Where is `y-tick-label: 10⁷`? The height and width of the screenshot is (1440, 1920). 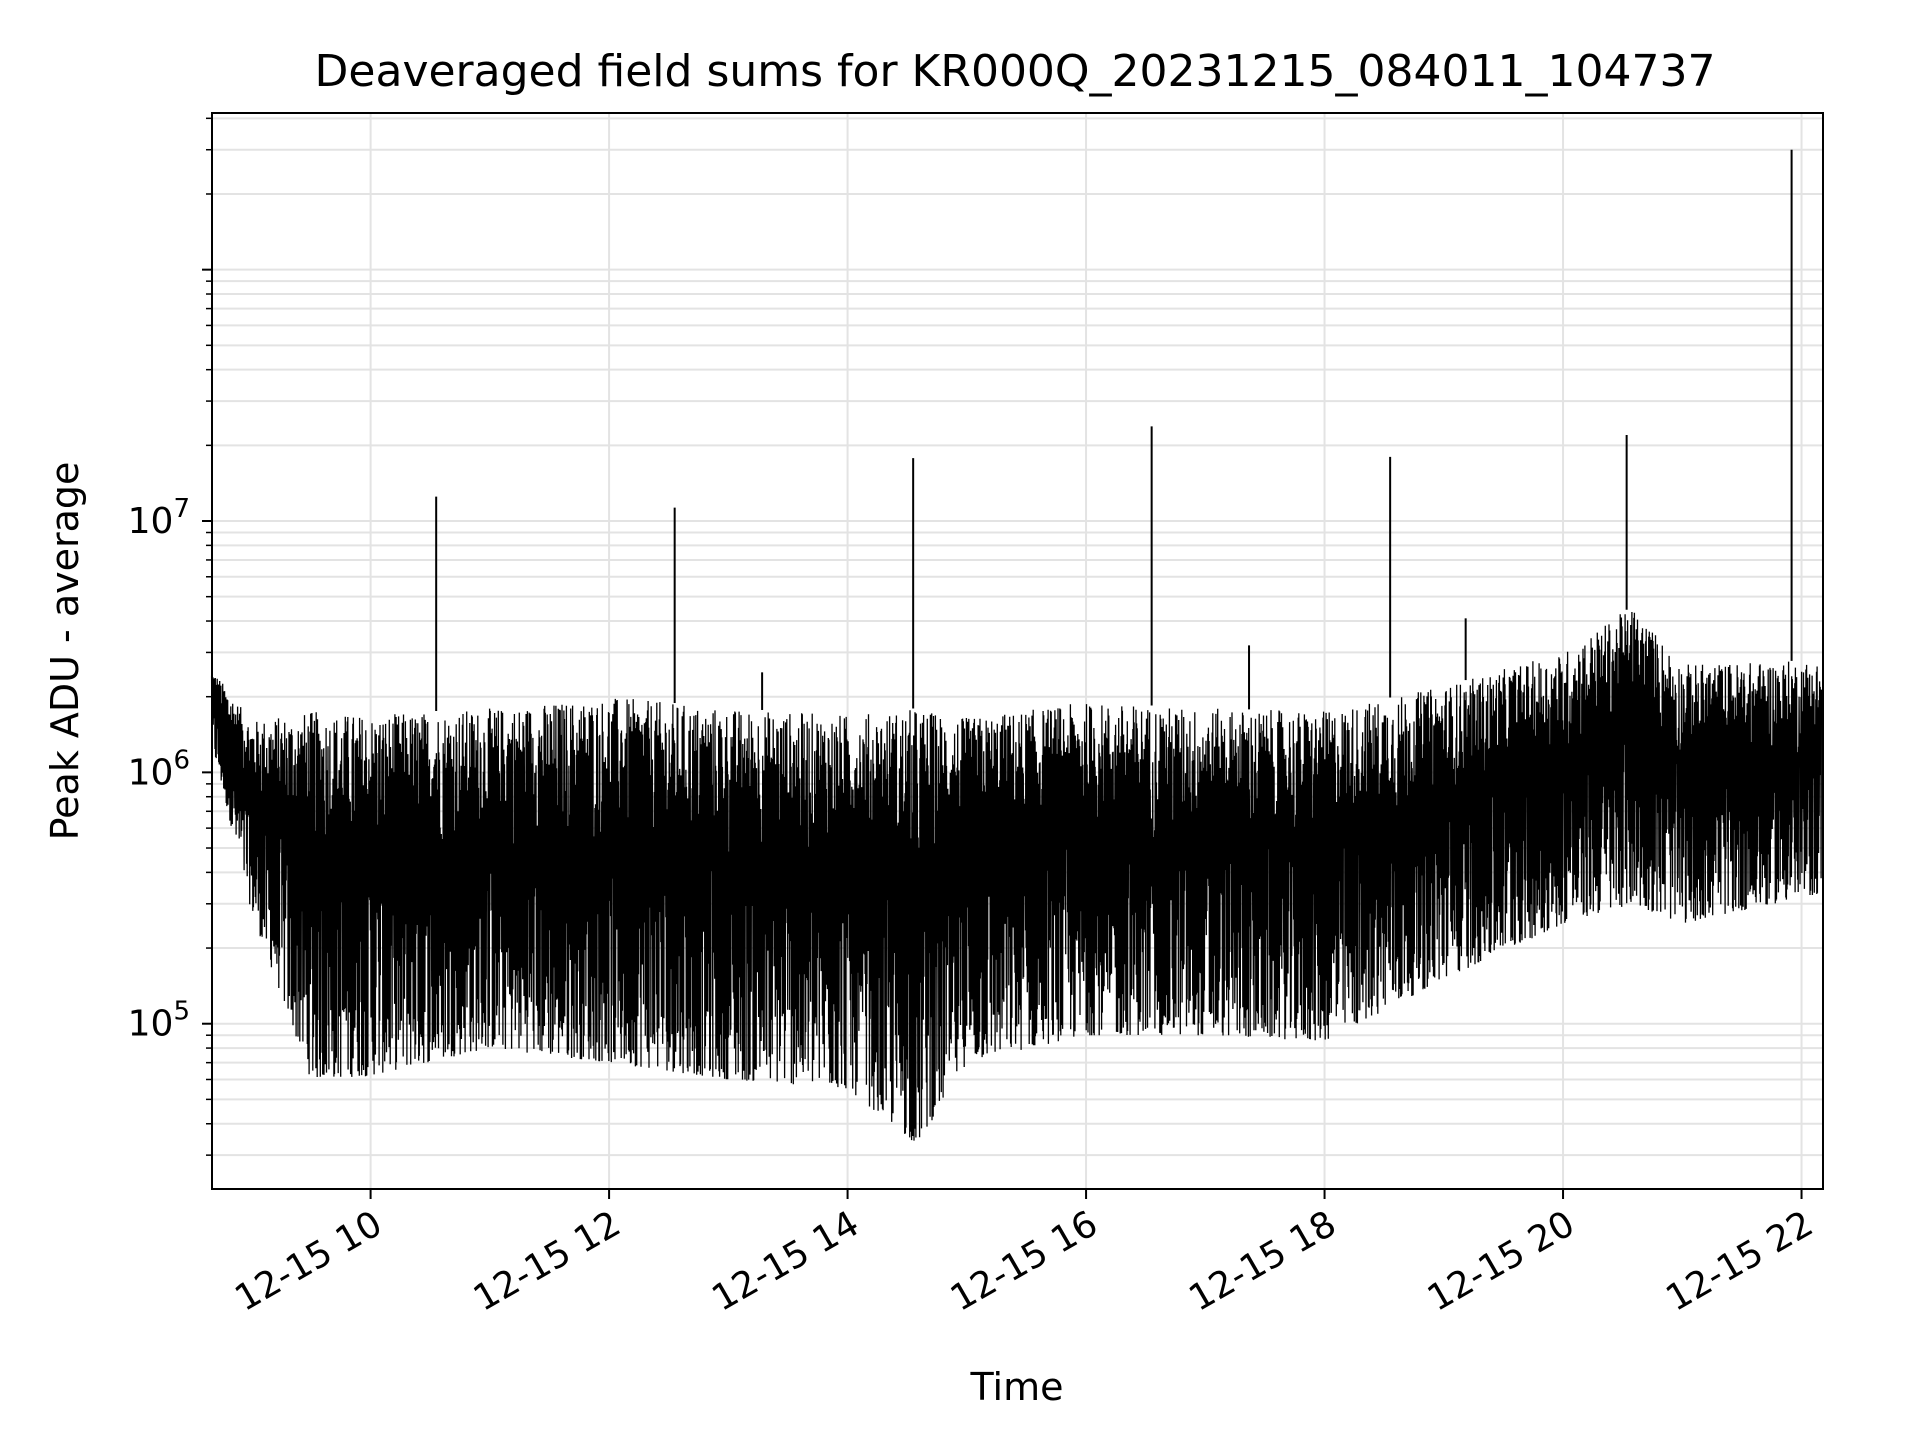
y-tick-label: 10⁷ is located at coordinates (159, 518).